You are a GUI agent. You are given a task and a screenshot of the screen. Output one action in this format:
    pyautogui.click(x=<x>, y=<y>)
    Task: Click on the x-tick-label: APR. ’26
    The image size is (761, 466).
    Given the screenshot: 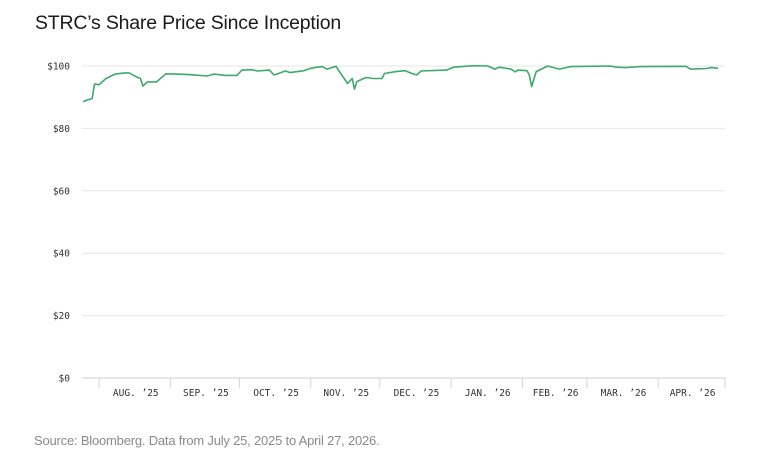 What is the action you would take?
    pyautogui.click(x=693, y=393)
    